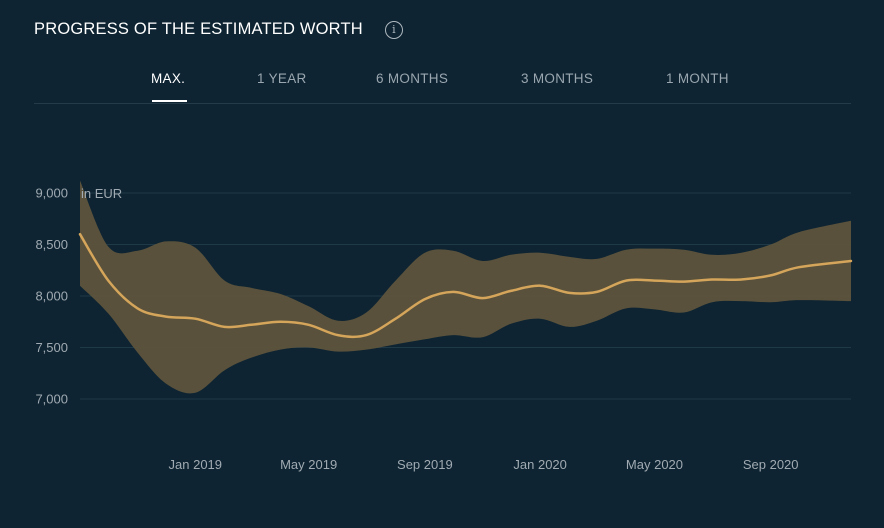  Describe the element at coordinates (196, 464) in the screenshot. I see `x-tick-label: Jan 2019` at that location.